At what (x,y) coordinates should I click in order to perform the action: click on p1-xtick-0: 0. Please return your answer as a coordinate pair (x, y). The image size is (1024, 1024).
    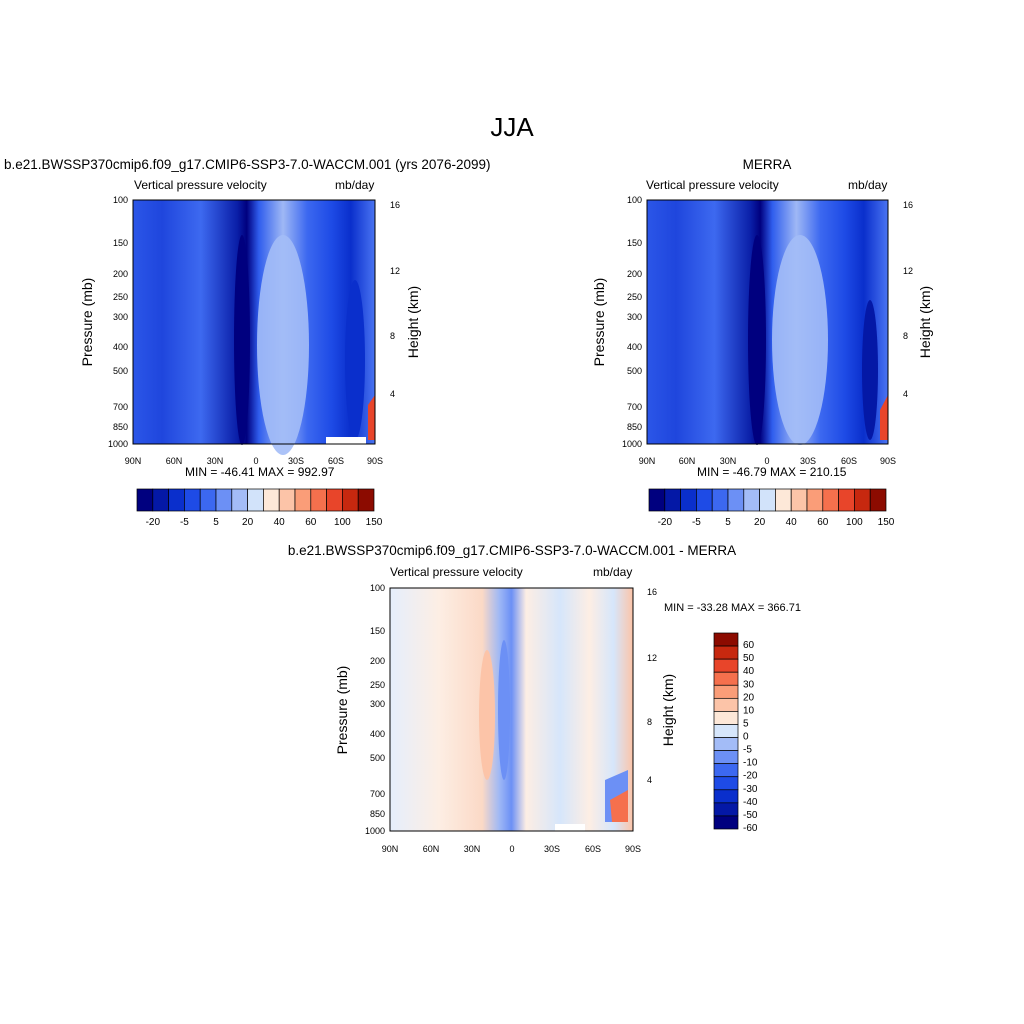
    Looking at the image, I should click on (255, 461).